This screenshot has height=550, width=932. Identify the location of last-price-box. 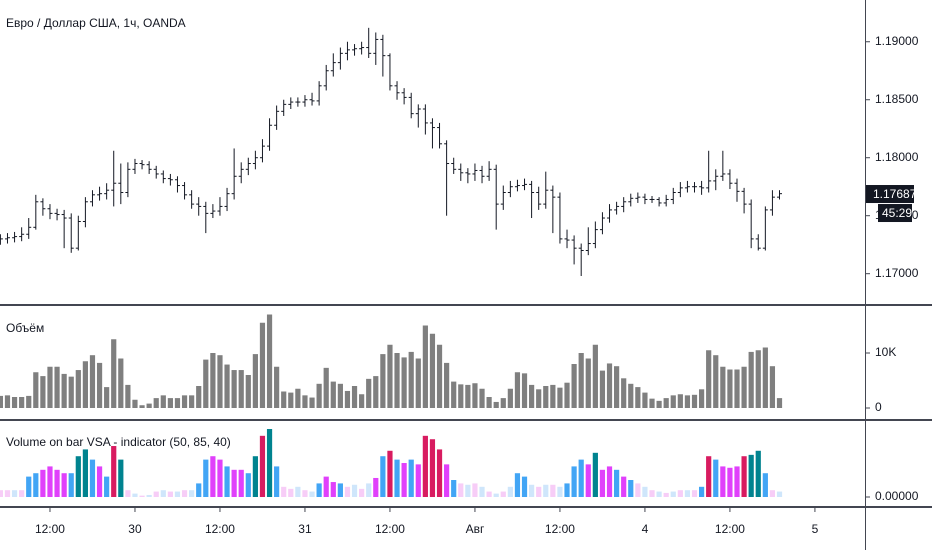
(890, 194).